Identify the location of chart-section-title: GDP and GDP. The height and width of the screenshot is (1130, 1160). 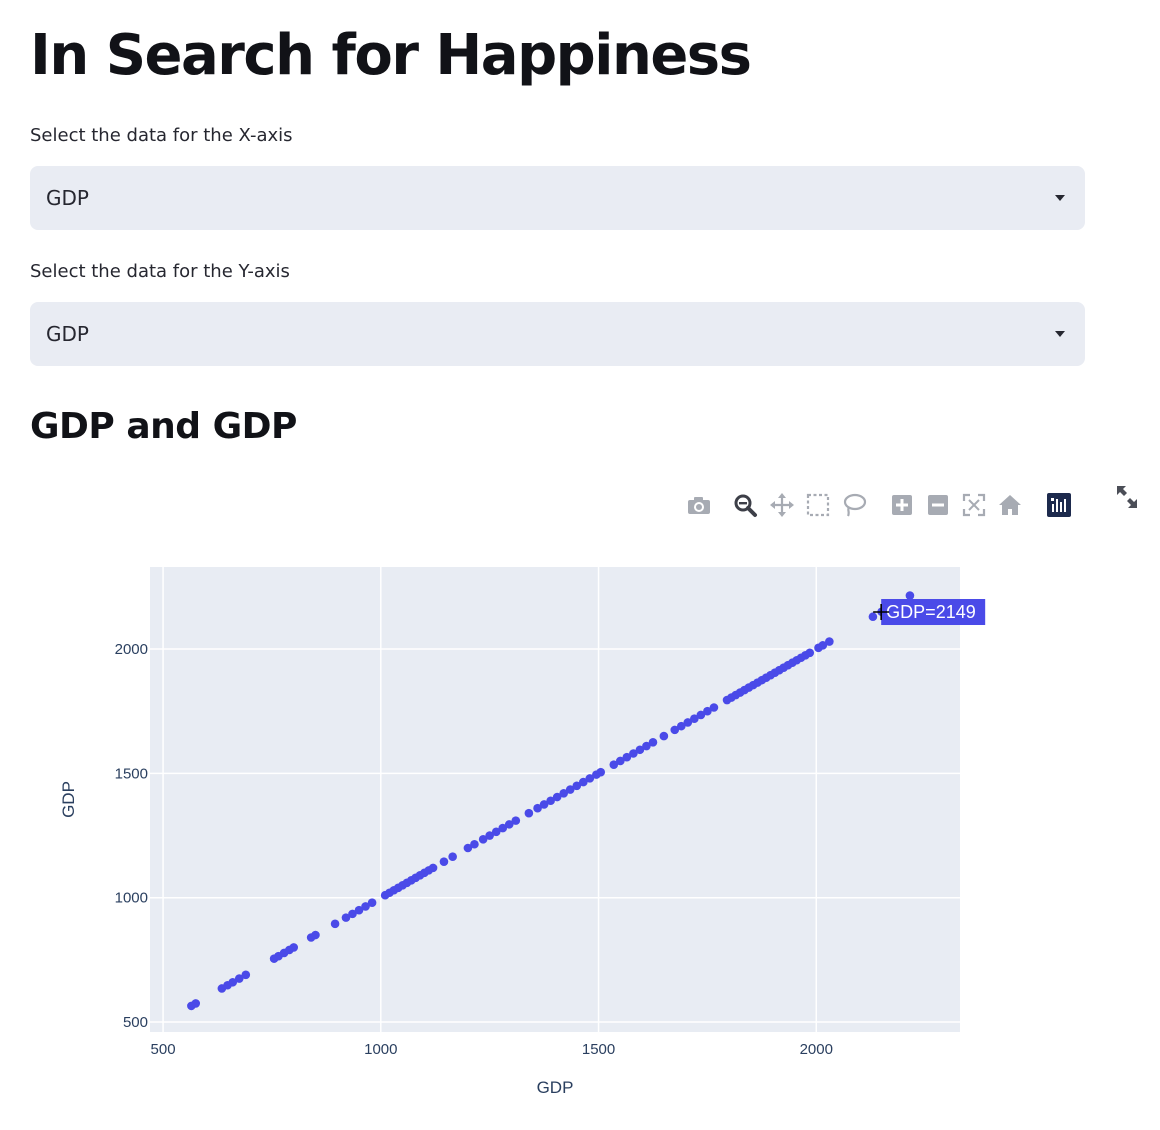
(163, 426).